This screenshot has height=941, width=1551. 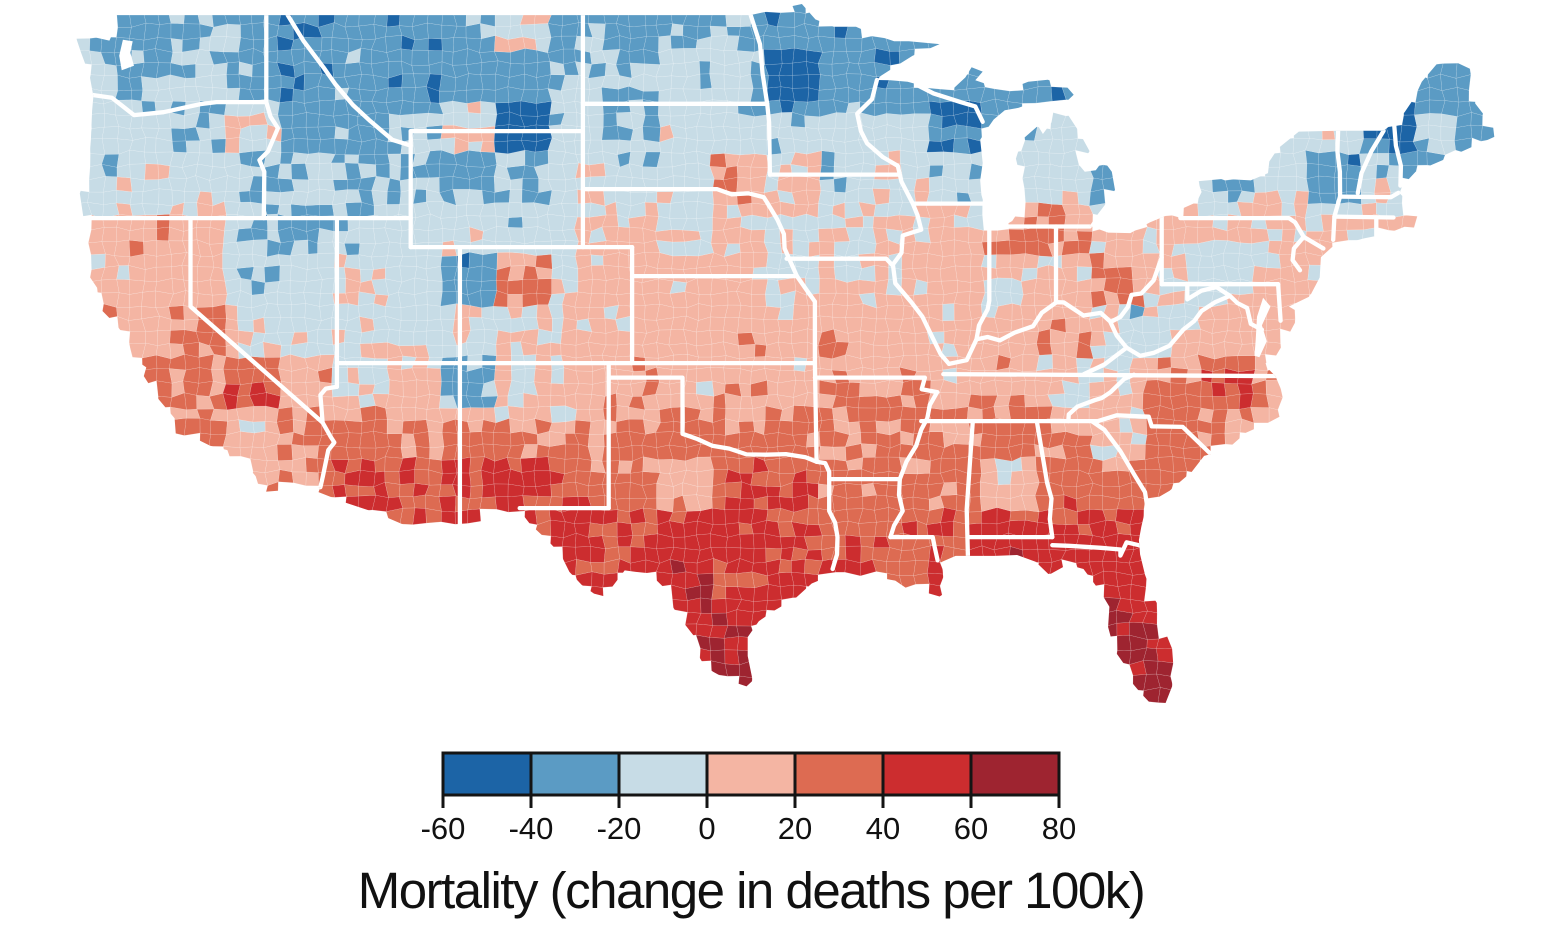 What do you see at coordinates (1059, 828) in the screenshot?
I see `legend-tick-label-7: 80` at bounding box center [1059, 828].